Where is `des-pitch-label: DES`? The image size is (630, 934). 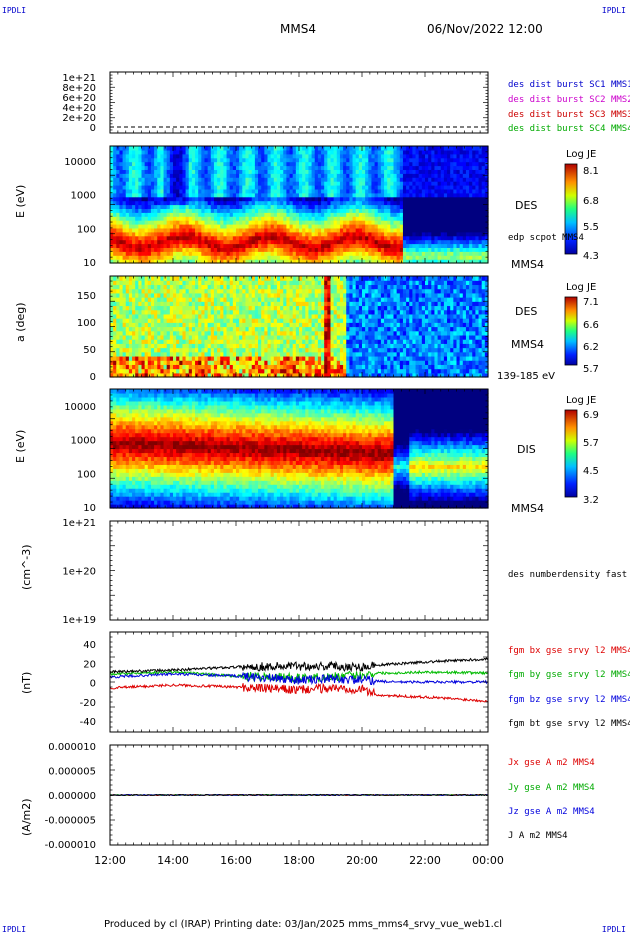
des-pitch-label: DES is located at coordinates (526, 311).